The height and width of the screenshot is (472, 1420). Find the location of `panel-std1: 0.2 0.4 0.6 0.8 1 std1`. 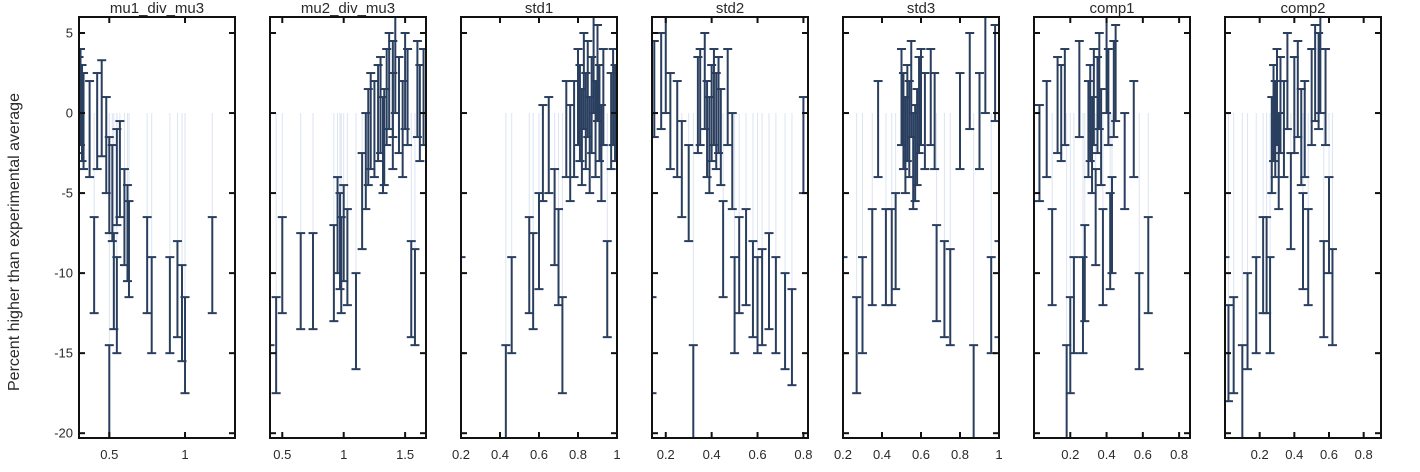

panel-std1: 0.2 0.4 0.6 0.8 1 std1 is located at coordinates (536, 231).